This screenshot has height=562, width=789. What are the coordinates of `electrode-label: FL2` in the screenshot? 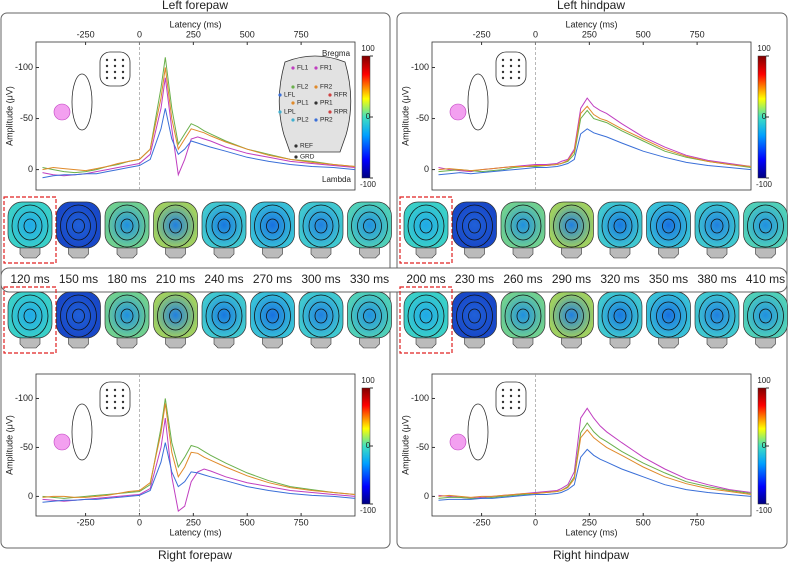 It's located at (303, 87).